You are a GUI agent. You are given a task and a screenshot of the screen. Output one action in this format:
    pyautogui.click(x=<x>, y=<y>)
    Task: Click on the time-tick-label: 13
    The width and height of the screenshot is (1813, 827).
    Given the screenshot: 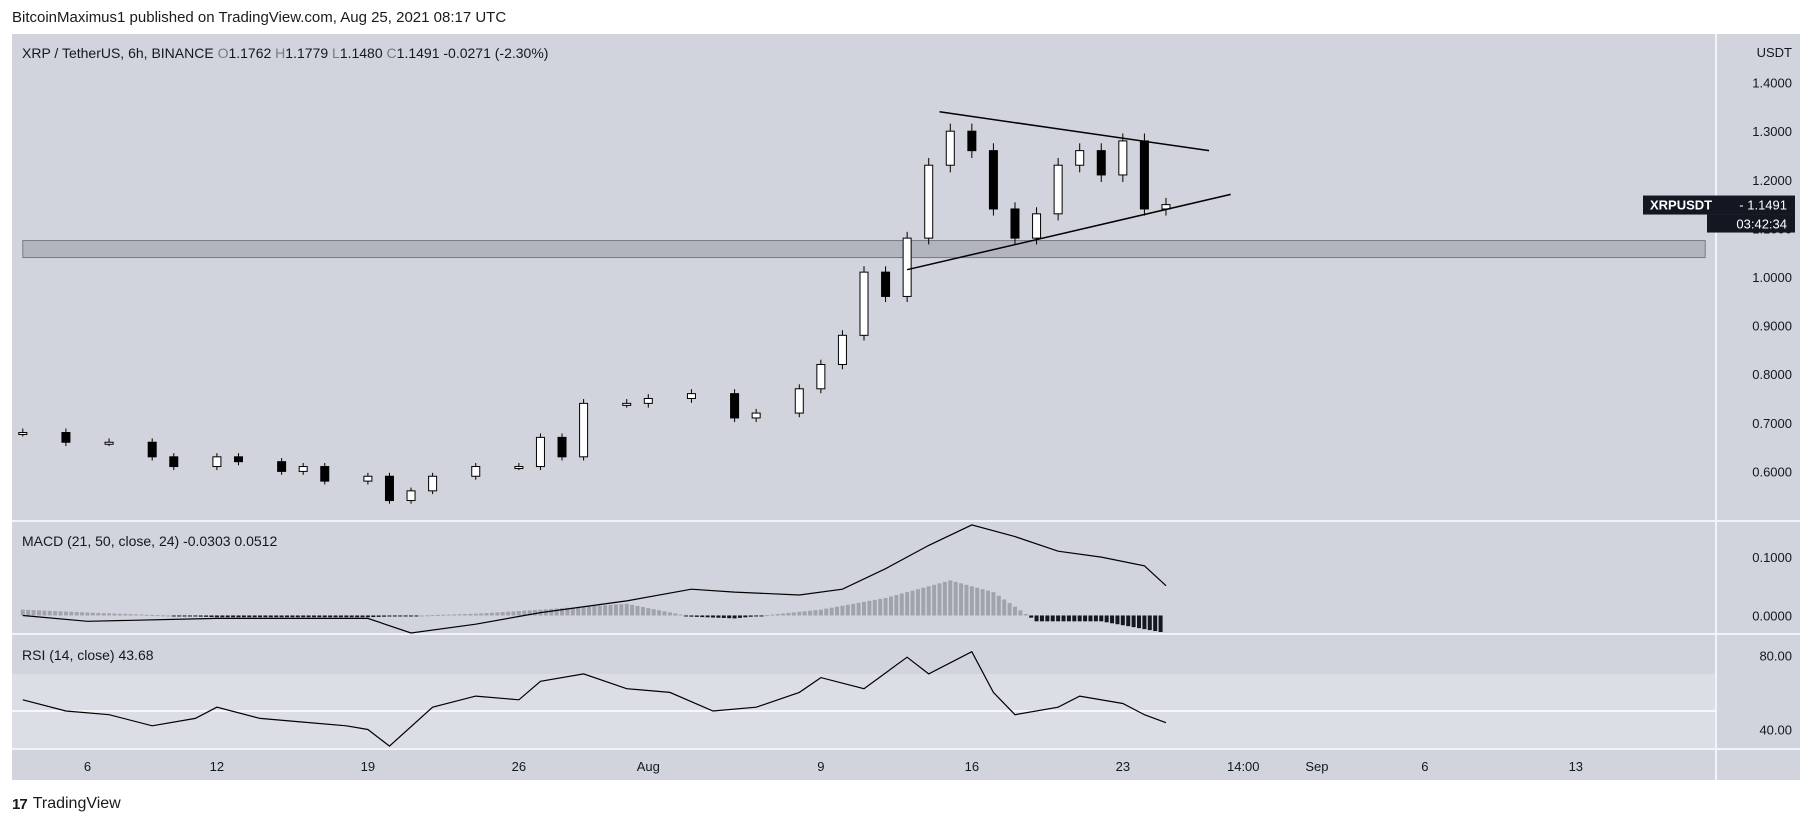 What is the action you would take?
    pyautogui.click(x=1576, y=766)
    